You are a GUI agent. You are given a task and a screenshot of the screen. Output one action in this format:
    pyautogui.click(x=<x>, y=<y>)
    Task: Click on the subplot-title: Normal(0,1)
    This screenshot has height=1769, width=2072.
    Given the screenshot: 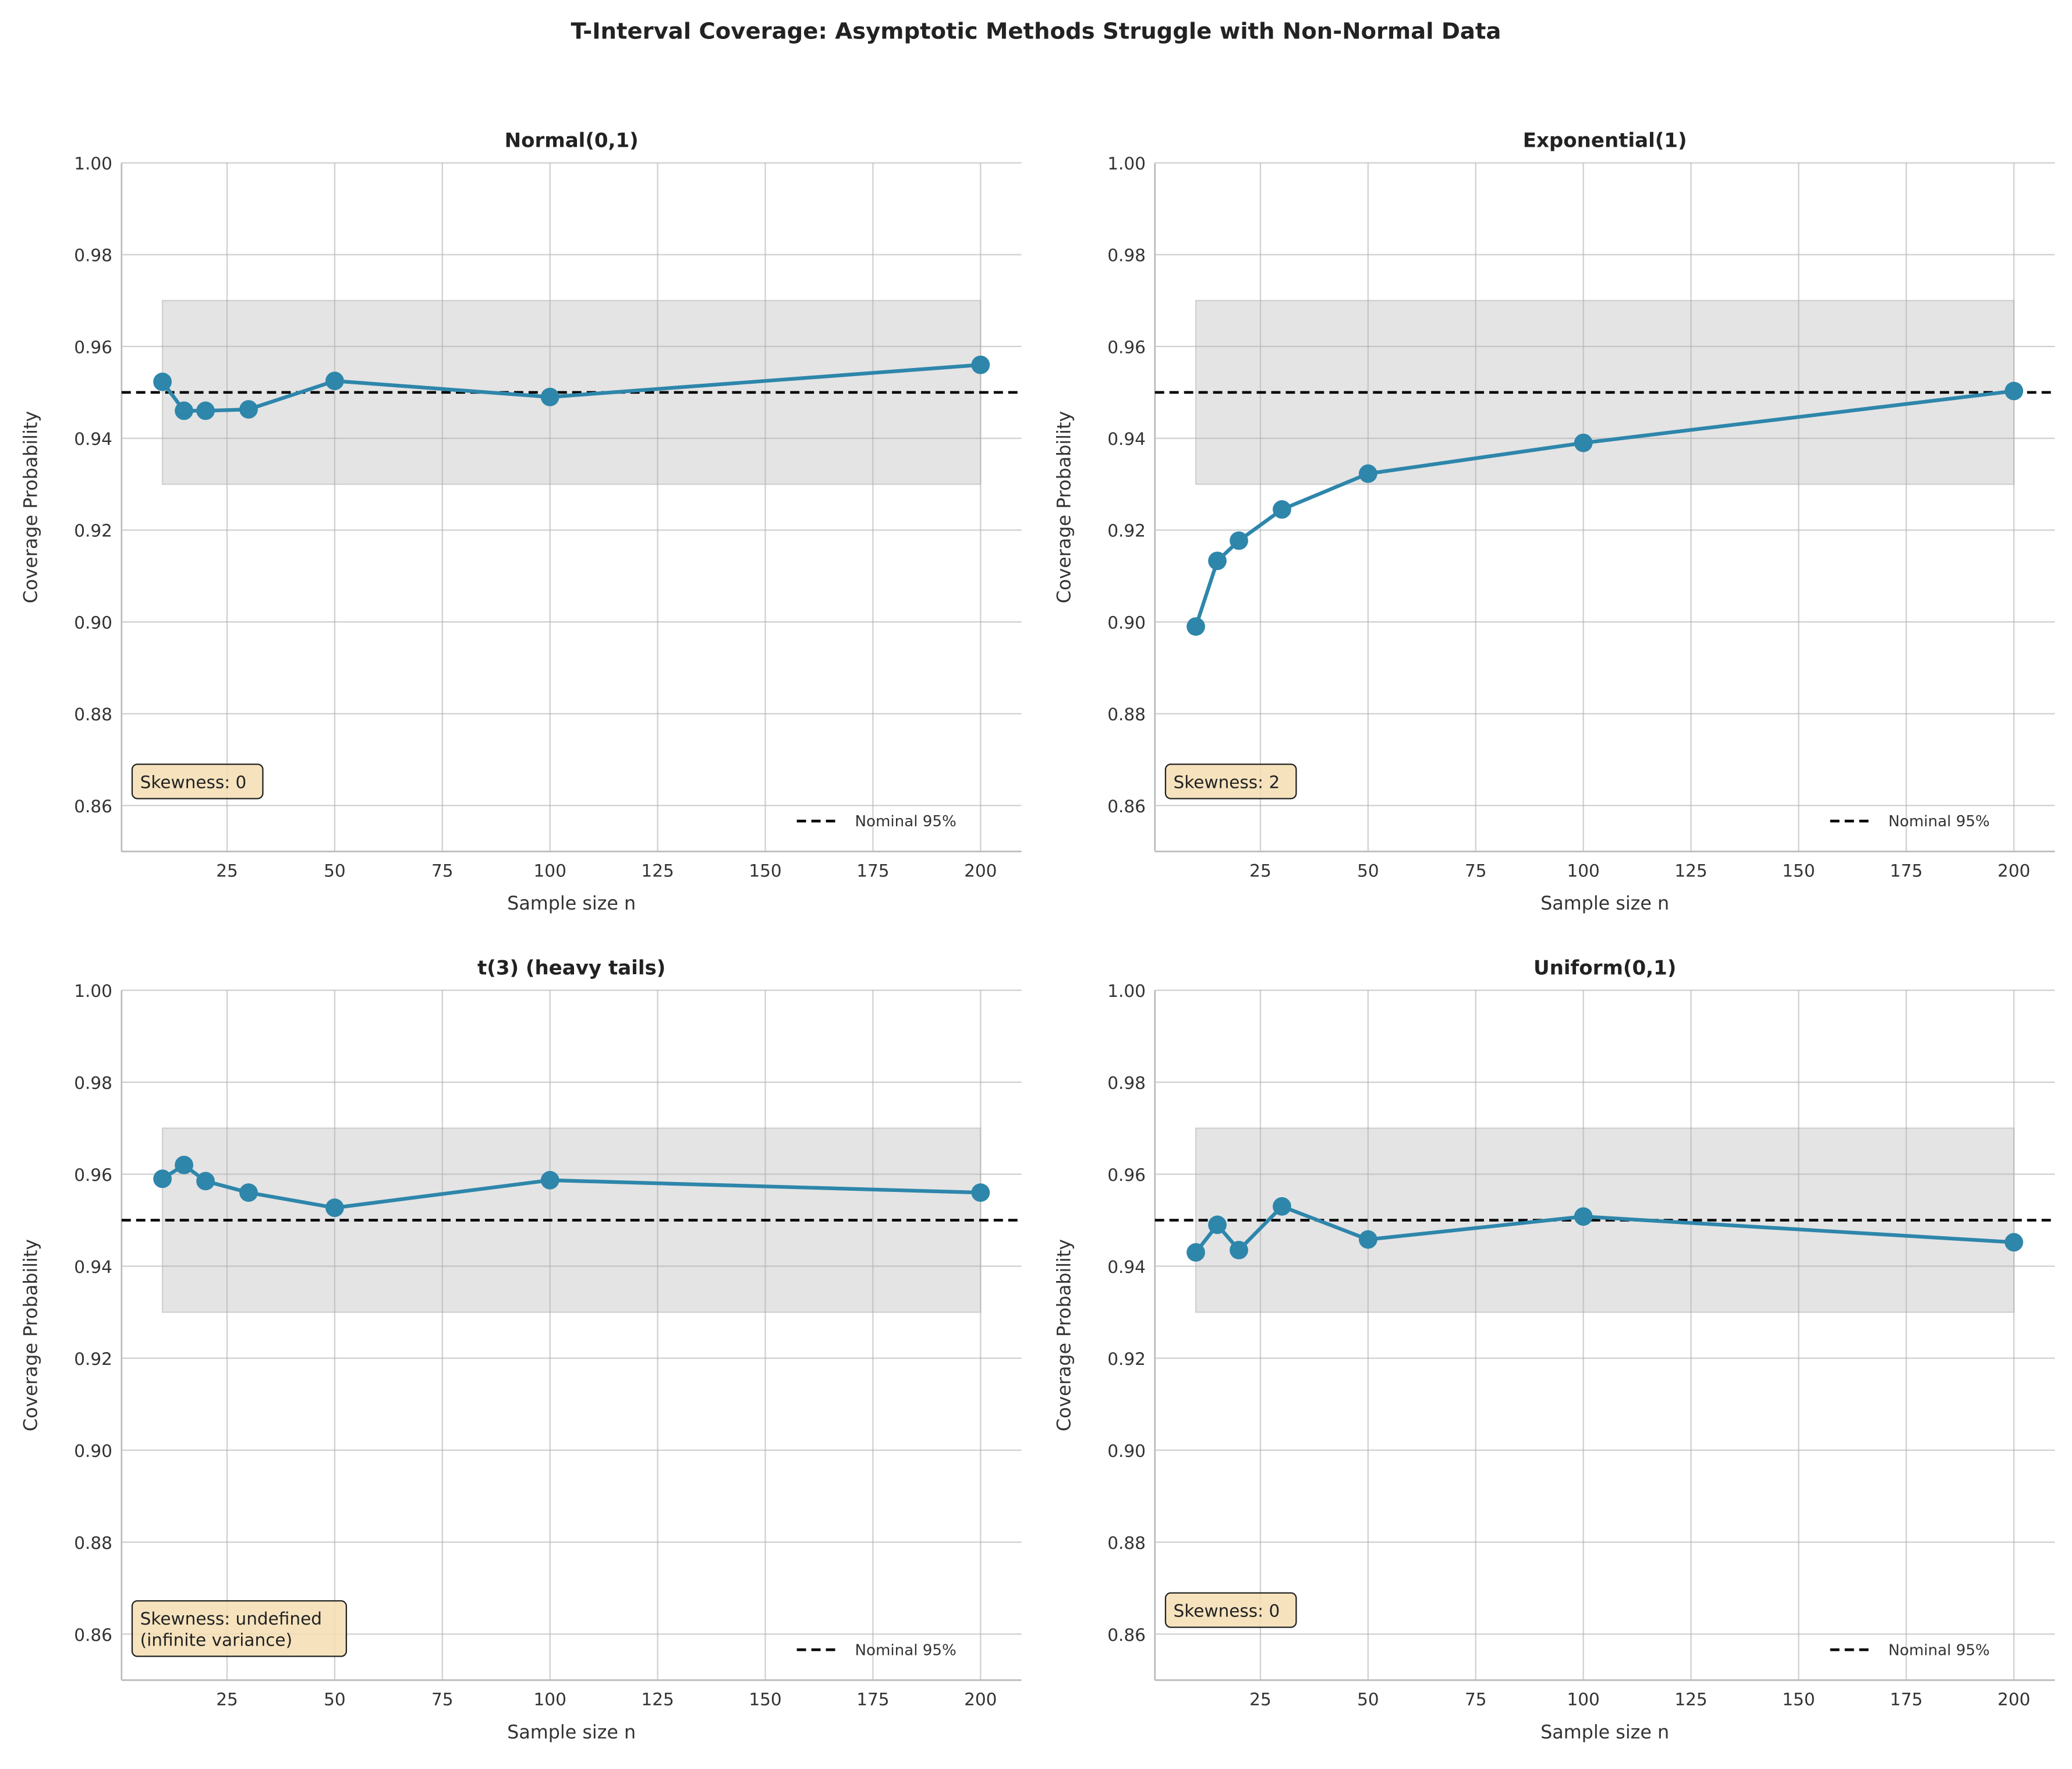 What is the action you would take?
    pyautogui.click(x=572, y=140)
    